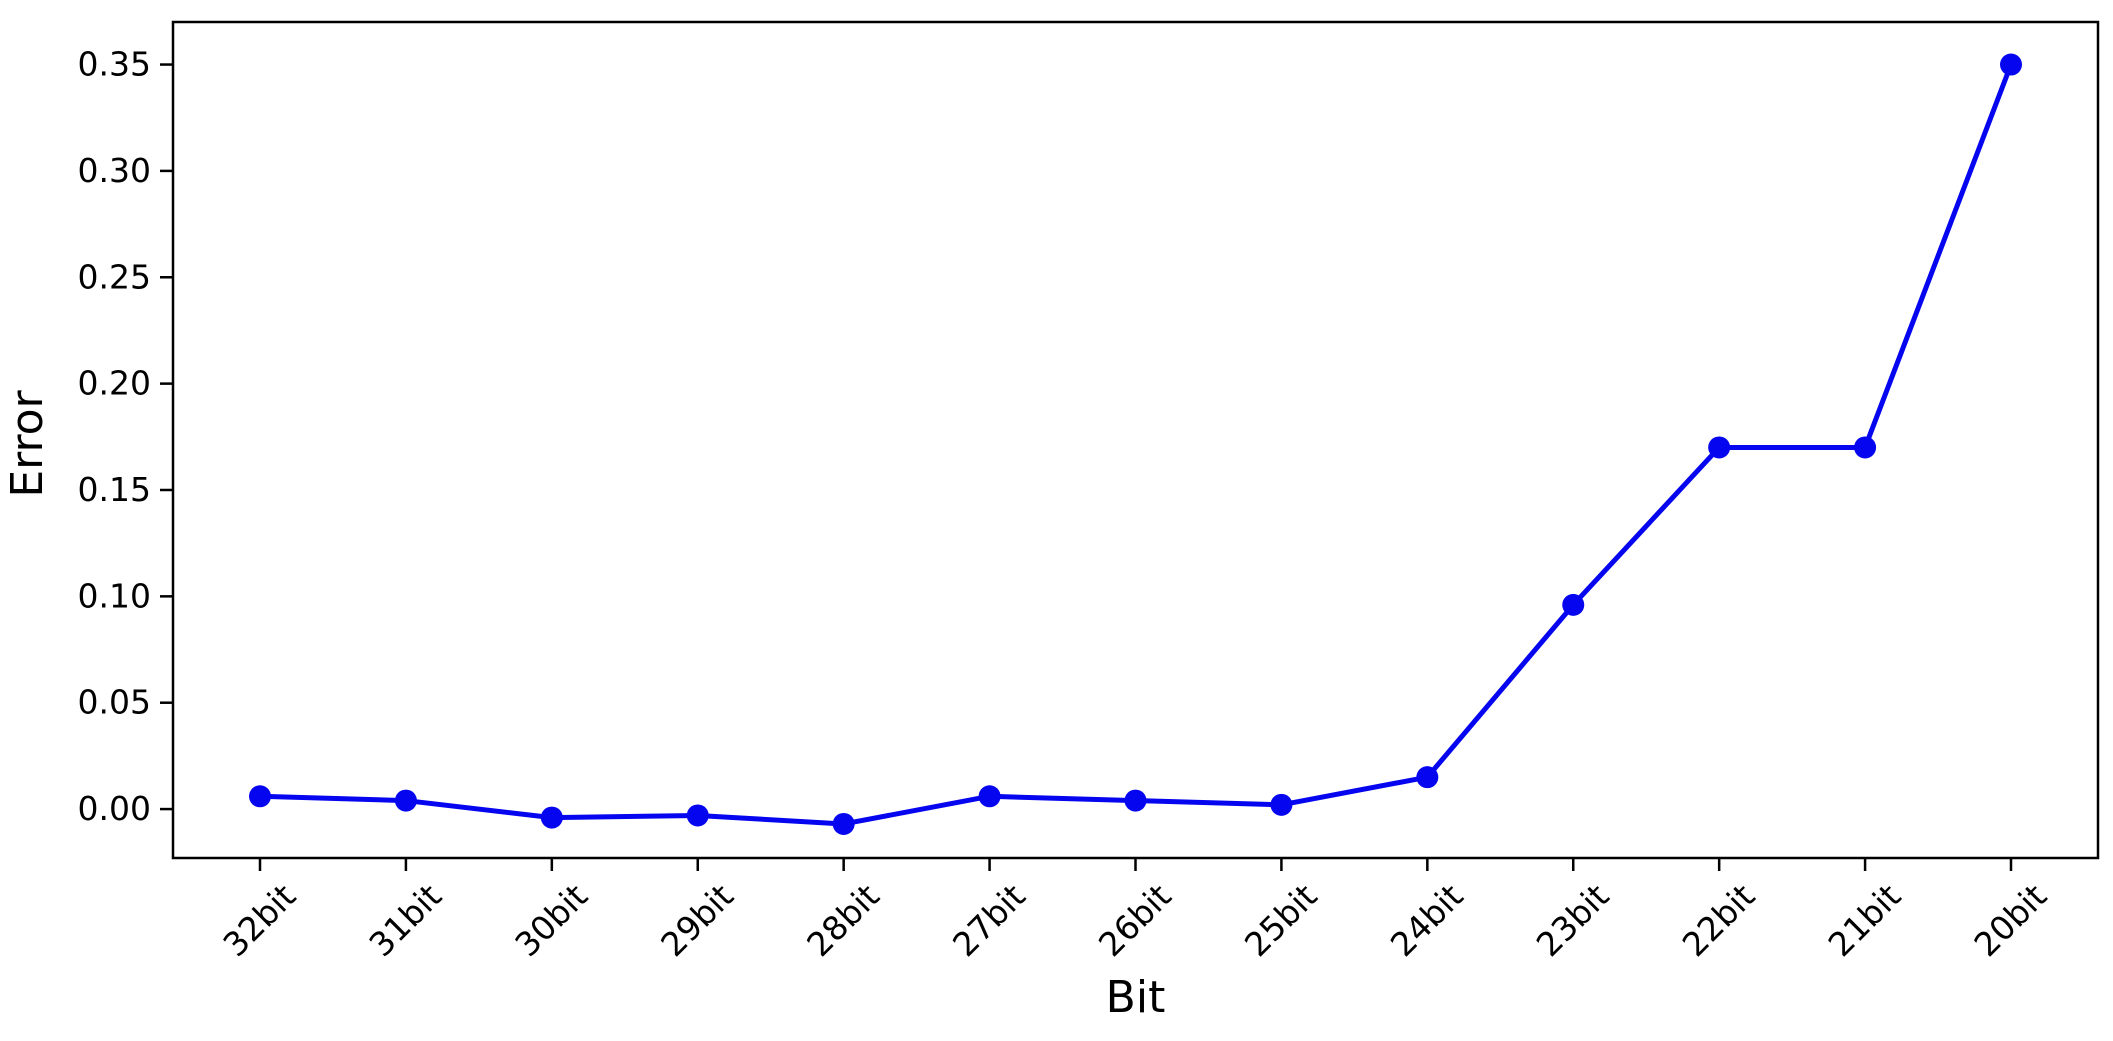 The height and width of the screenshot is (1041, 2113). Describe the element at coordinates (114, 702) in the screenshot. I see `y-tick-label: 0.05` at that location.